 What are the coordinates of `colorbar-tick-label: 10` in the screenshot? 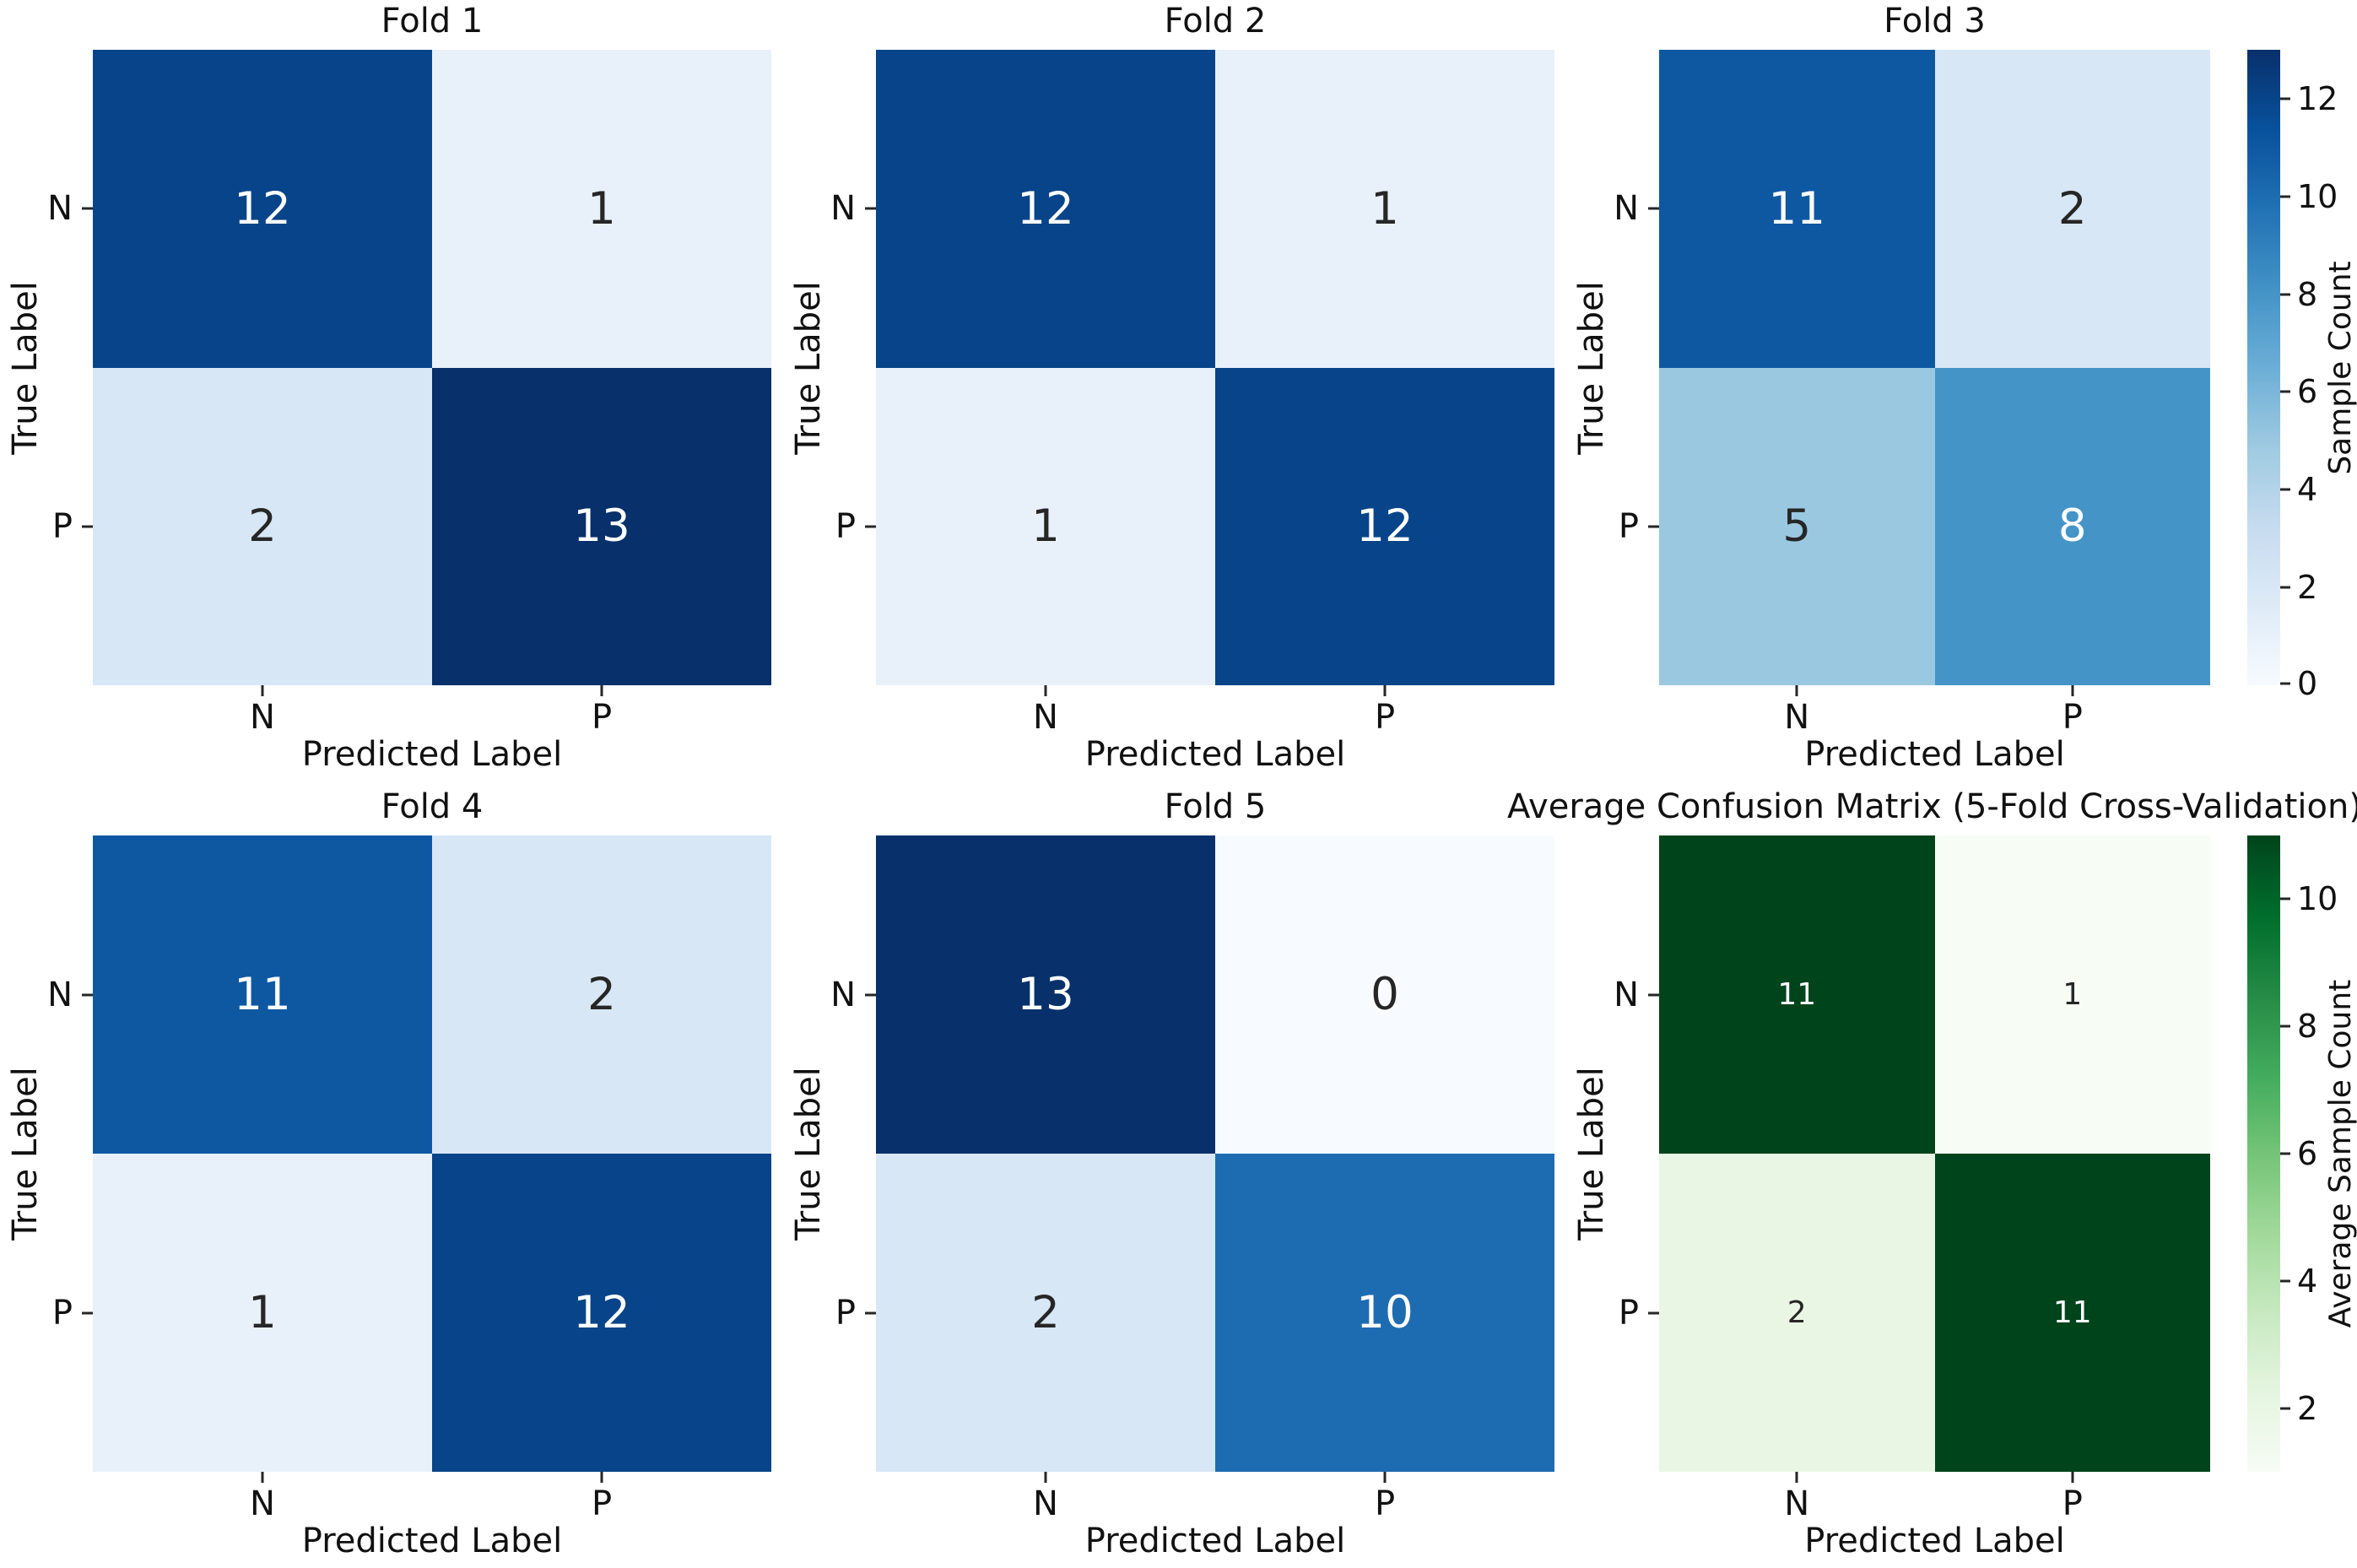 It's located at (2317, 196).